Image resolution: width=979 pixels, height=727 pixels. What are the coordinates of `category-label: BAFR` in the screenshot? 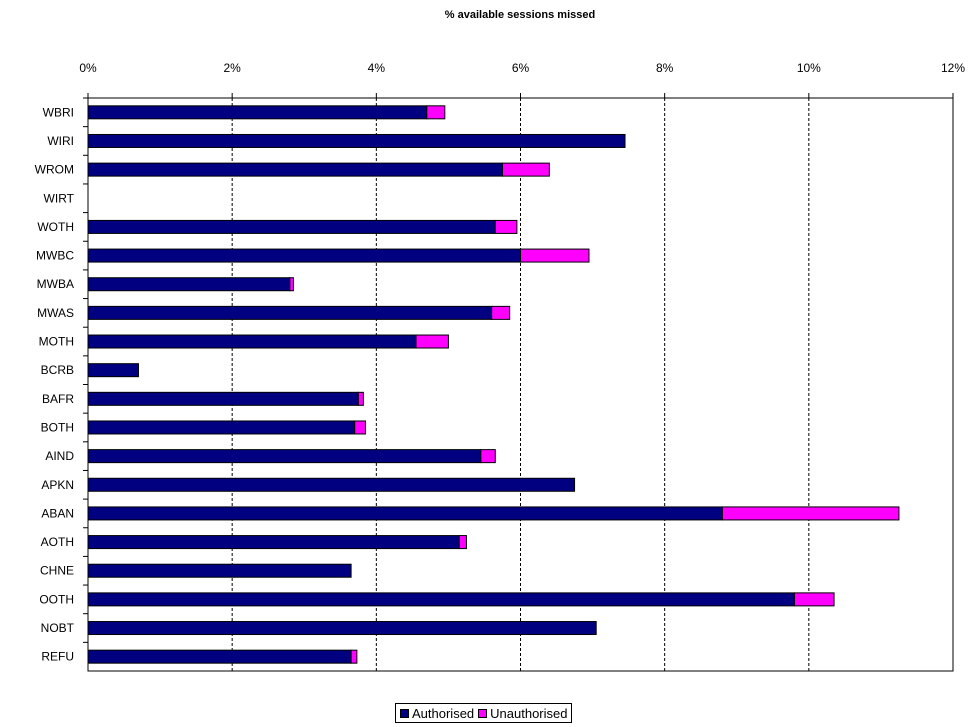 It's located at (58, 399).